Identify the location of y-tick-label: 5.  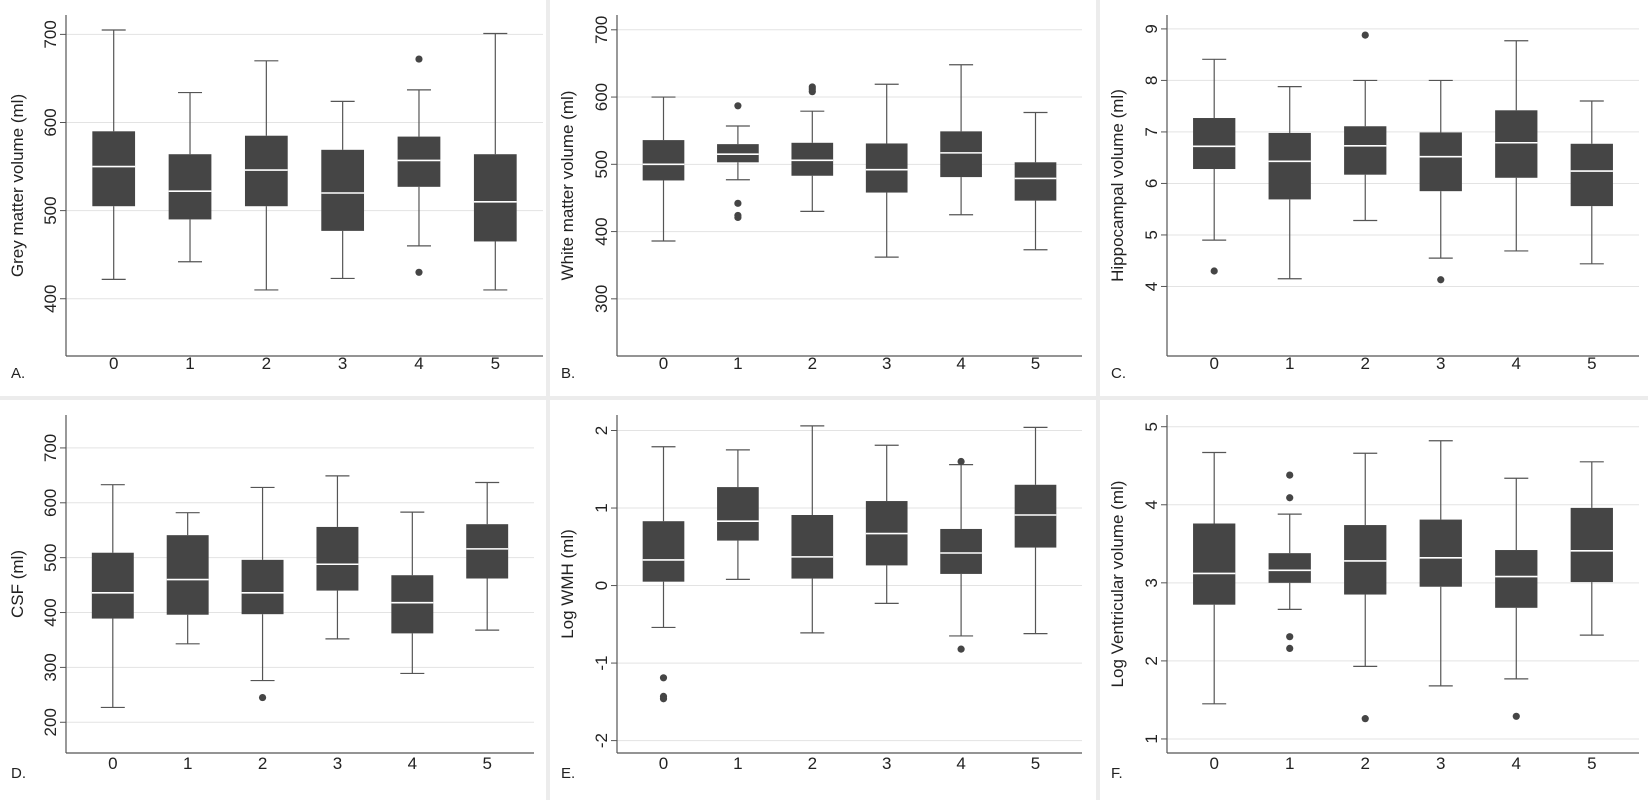
(1151, 234).